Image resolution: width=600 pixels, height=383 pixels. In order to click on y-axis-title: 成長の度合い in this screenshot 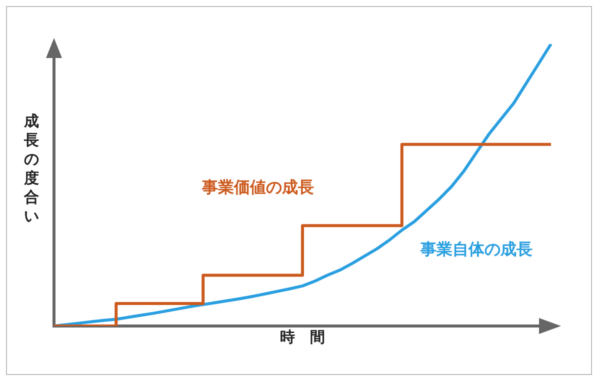, I will do `click(32, 169)`.